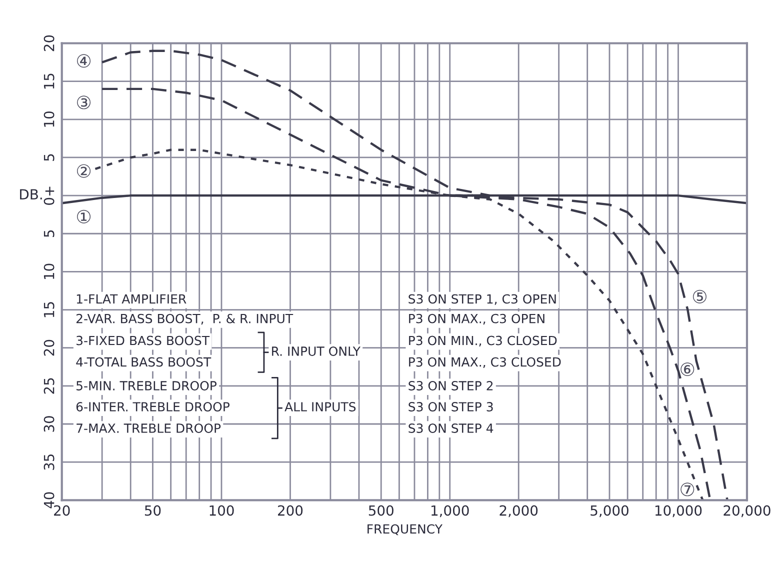 The image size is (783, 569). What do you see at coordinates (381, 510) in the screenshot?
I see `x-tick-label: 500` at bounding box center [381, 510].